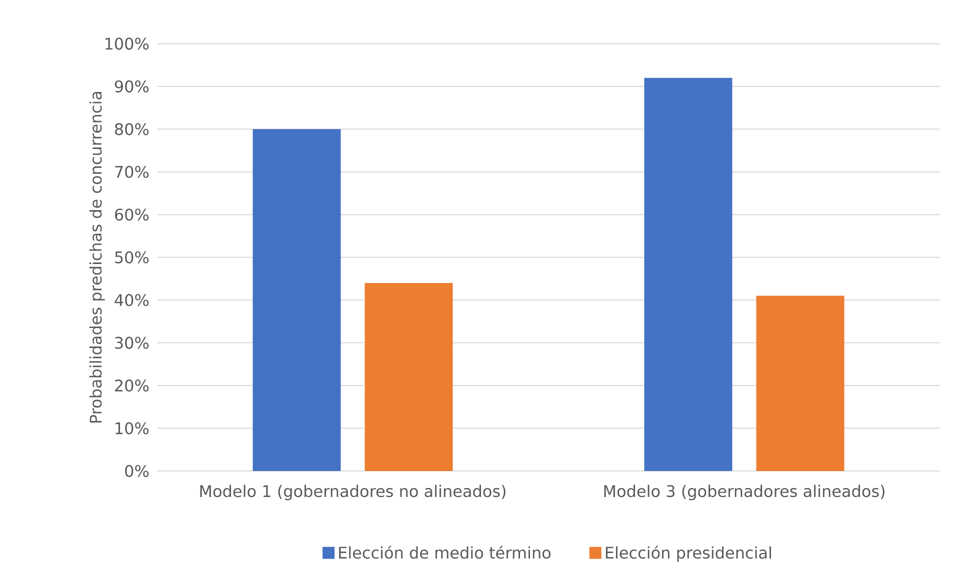 This screenshot has height=584, width=958. I want to click on y-tick-label: 80%, so click(131, 129).